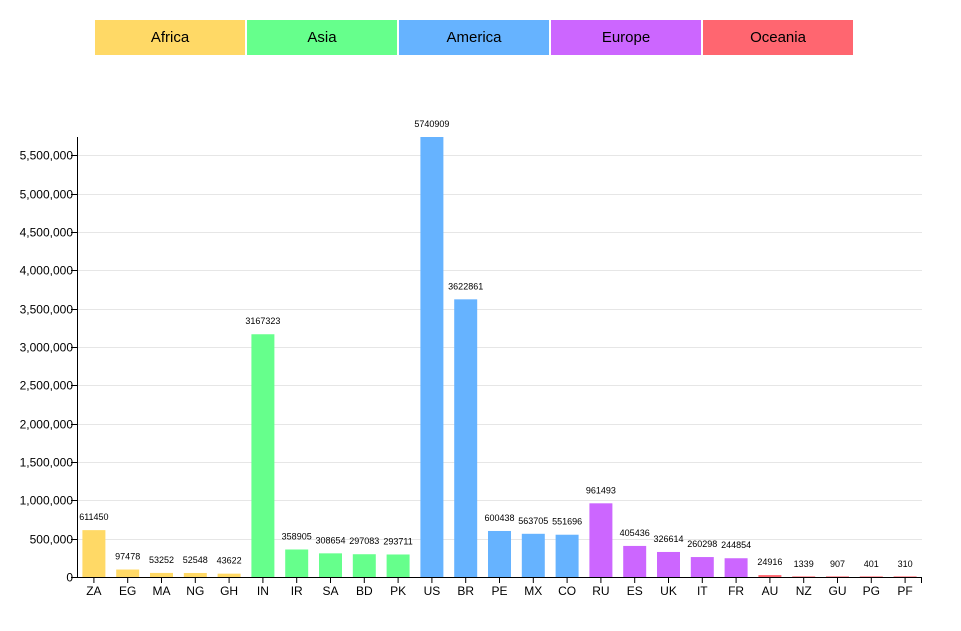 Image resolution: width=961 pixels, height=631 pixels. I want to click on legend: Africa Asia America Europe Oceania, so click(474, 37).